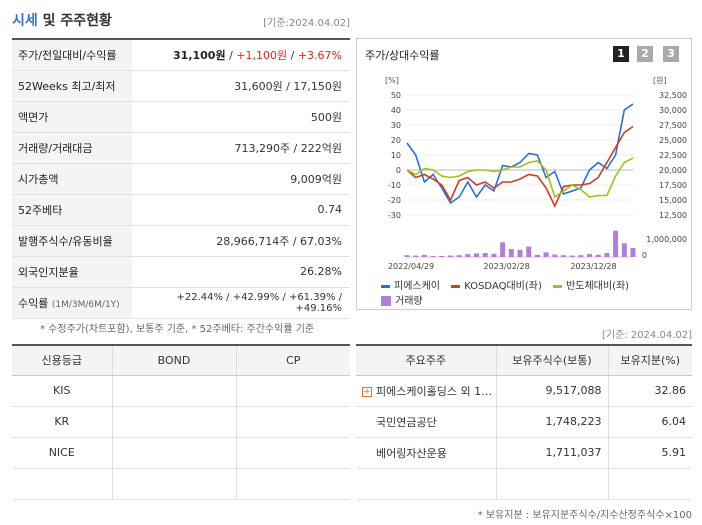 This screenshot has height=525, width=702. Describe the element at coordinates (426, 422) in the screenshot. I see `holder-name-cell: 국민연금공단` at that location.